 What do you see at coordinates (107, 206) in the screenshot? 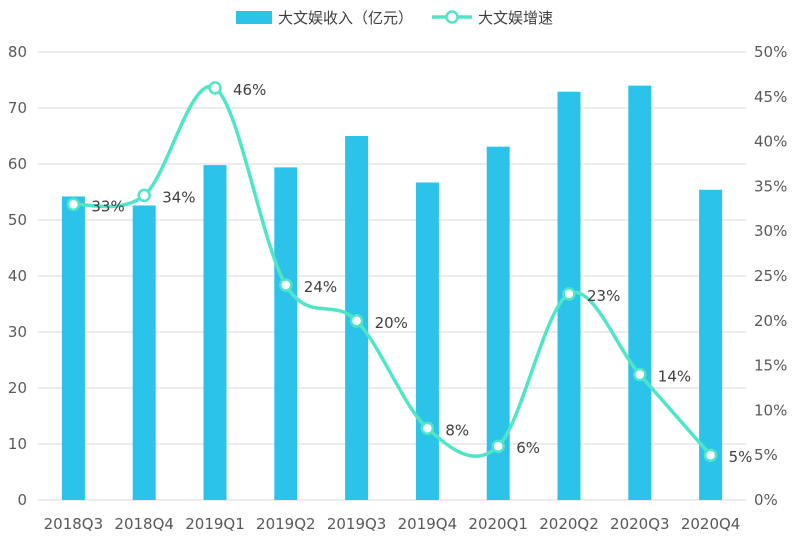
I see `data-label: 33%` at bounding box center [107, 206].